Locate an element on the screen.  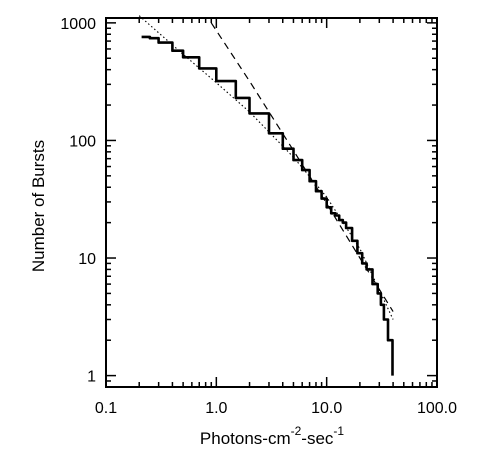
y-tick-label: 1000 is located at coordinates (78, 24).